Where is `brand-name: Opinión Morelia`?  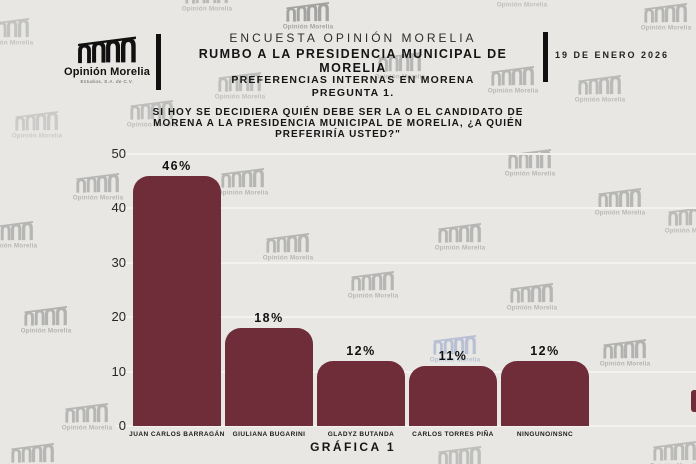 brand-name: Opinión Morelia is located at coordinates (107, 72).